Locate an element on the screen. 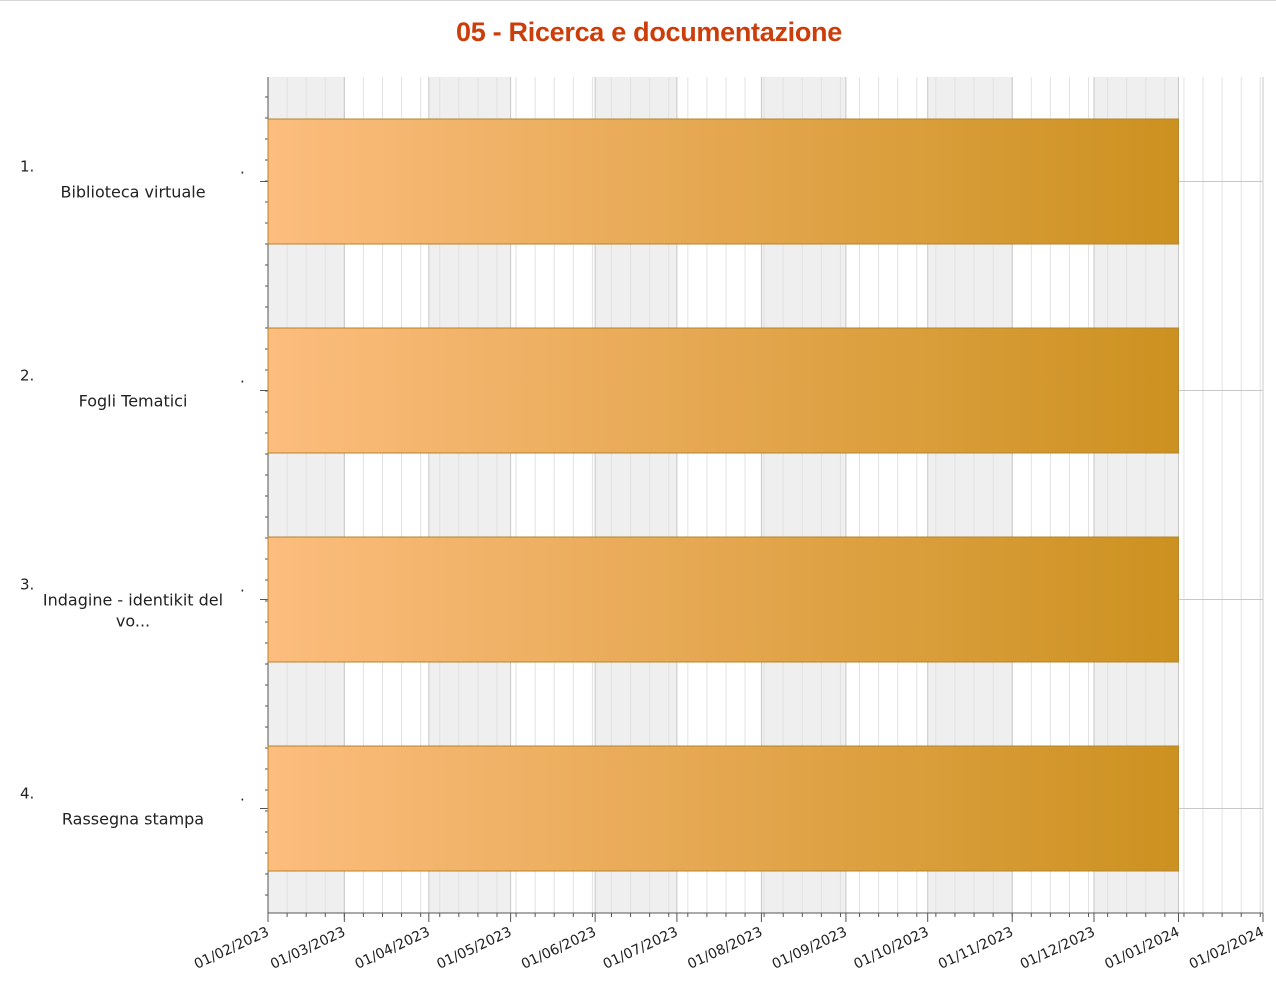 Image resolution: width=1276 pixels, height=1004 pixels. x-tick-label: 01/09/2023 is located at coordinates (810, 948).